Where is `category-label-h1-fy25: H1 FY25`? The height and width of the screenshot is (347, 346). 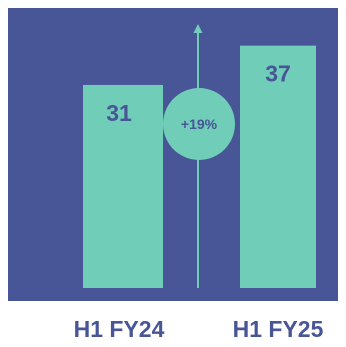 category-label-h1-fy25: H1 FY25 is located at coordinates (278, 329).